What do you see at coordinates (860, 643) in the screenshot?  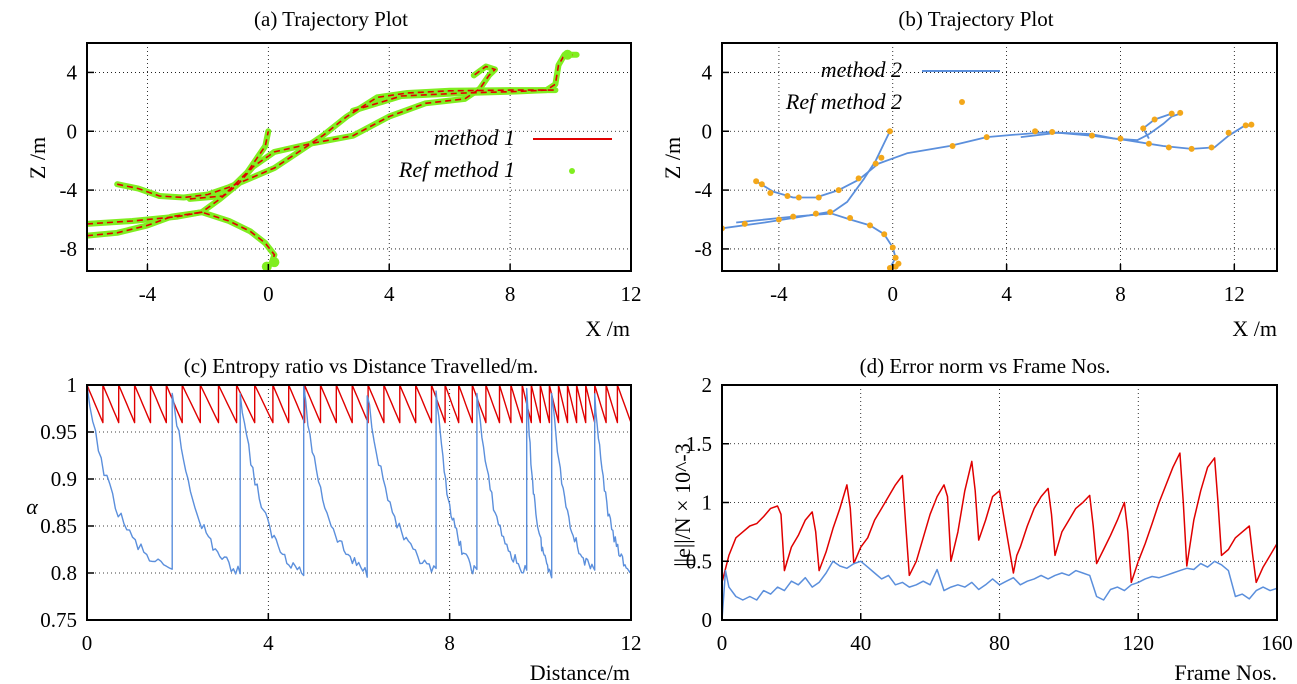 I see `x-tick-label: 40` at bounding box center [860, 643].